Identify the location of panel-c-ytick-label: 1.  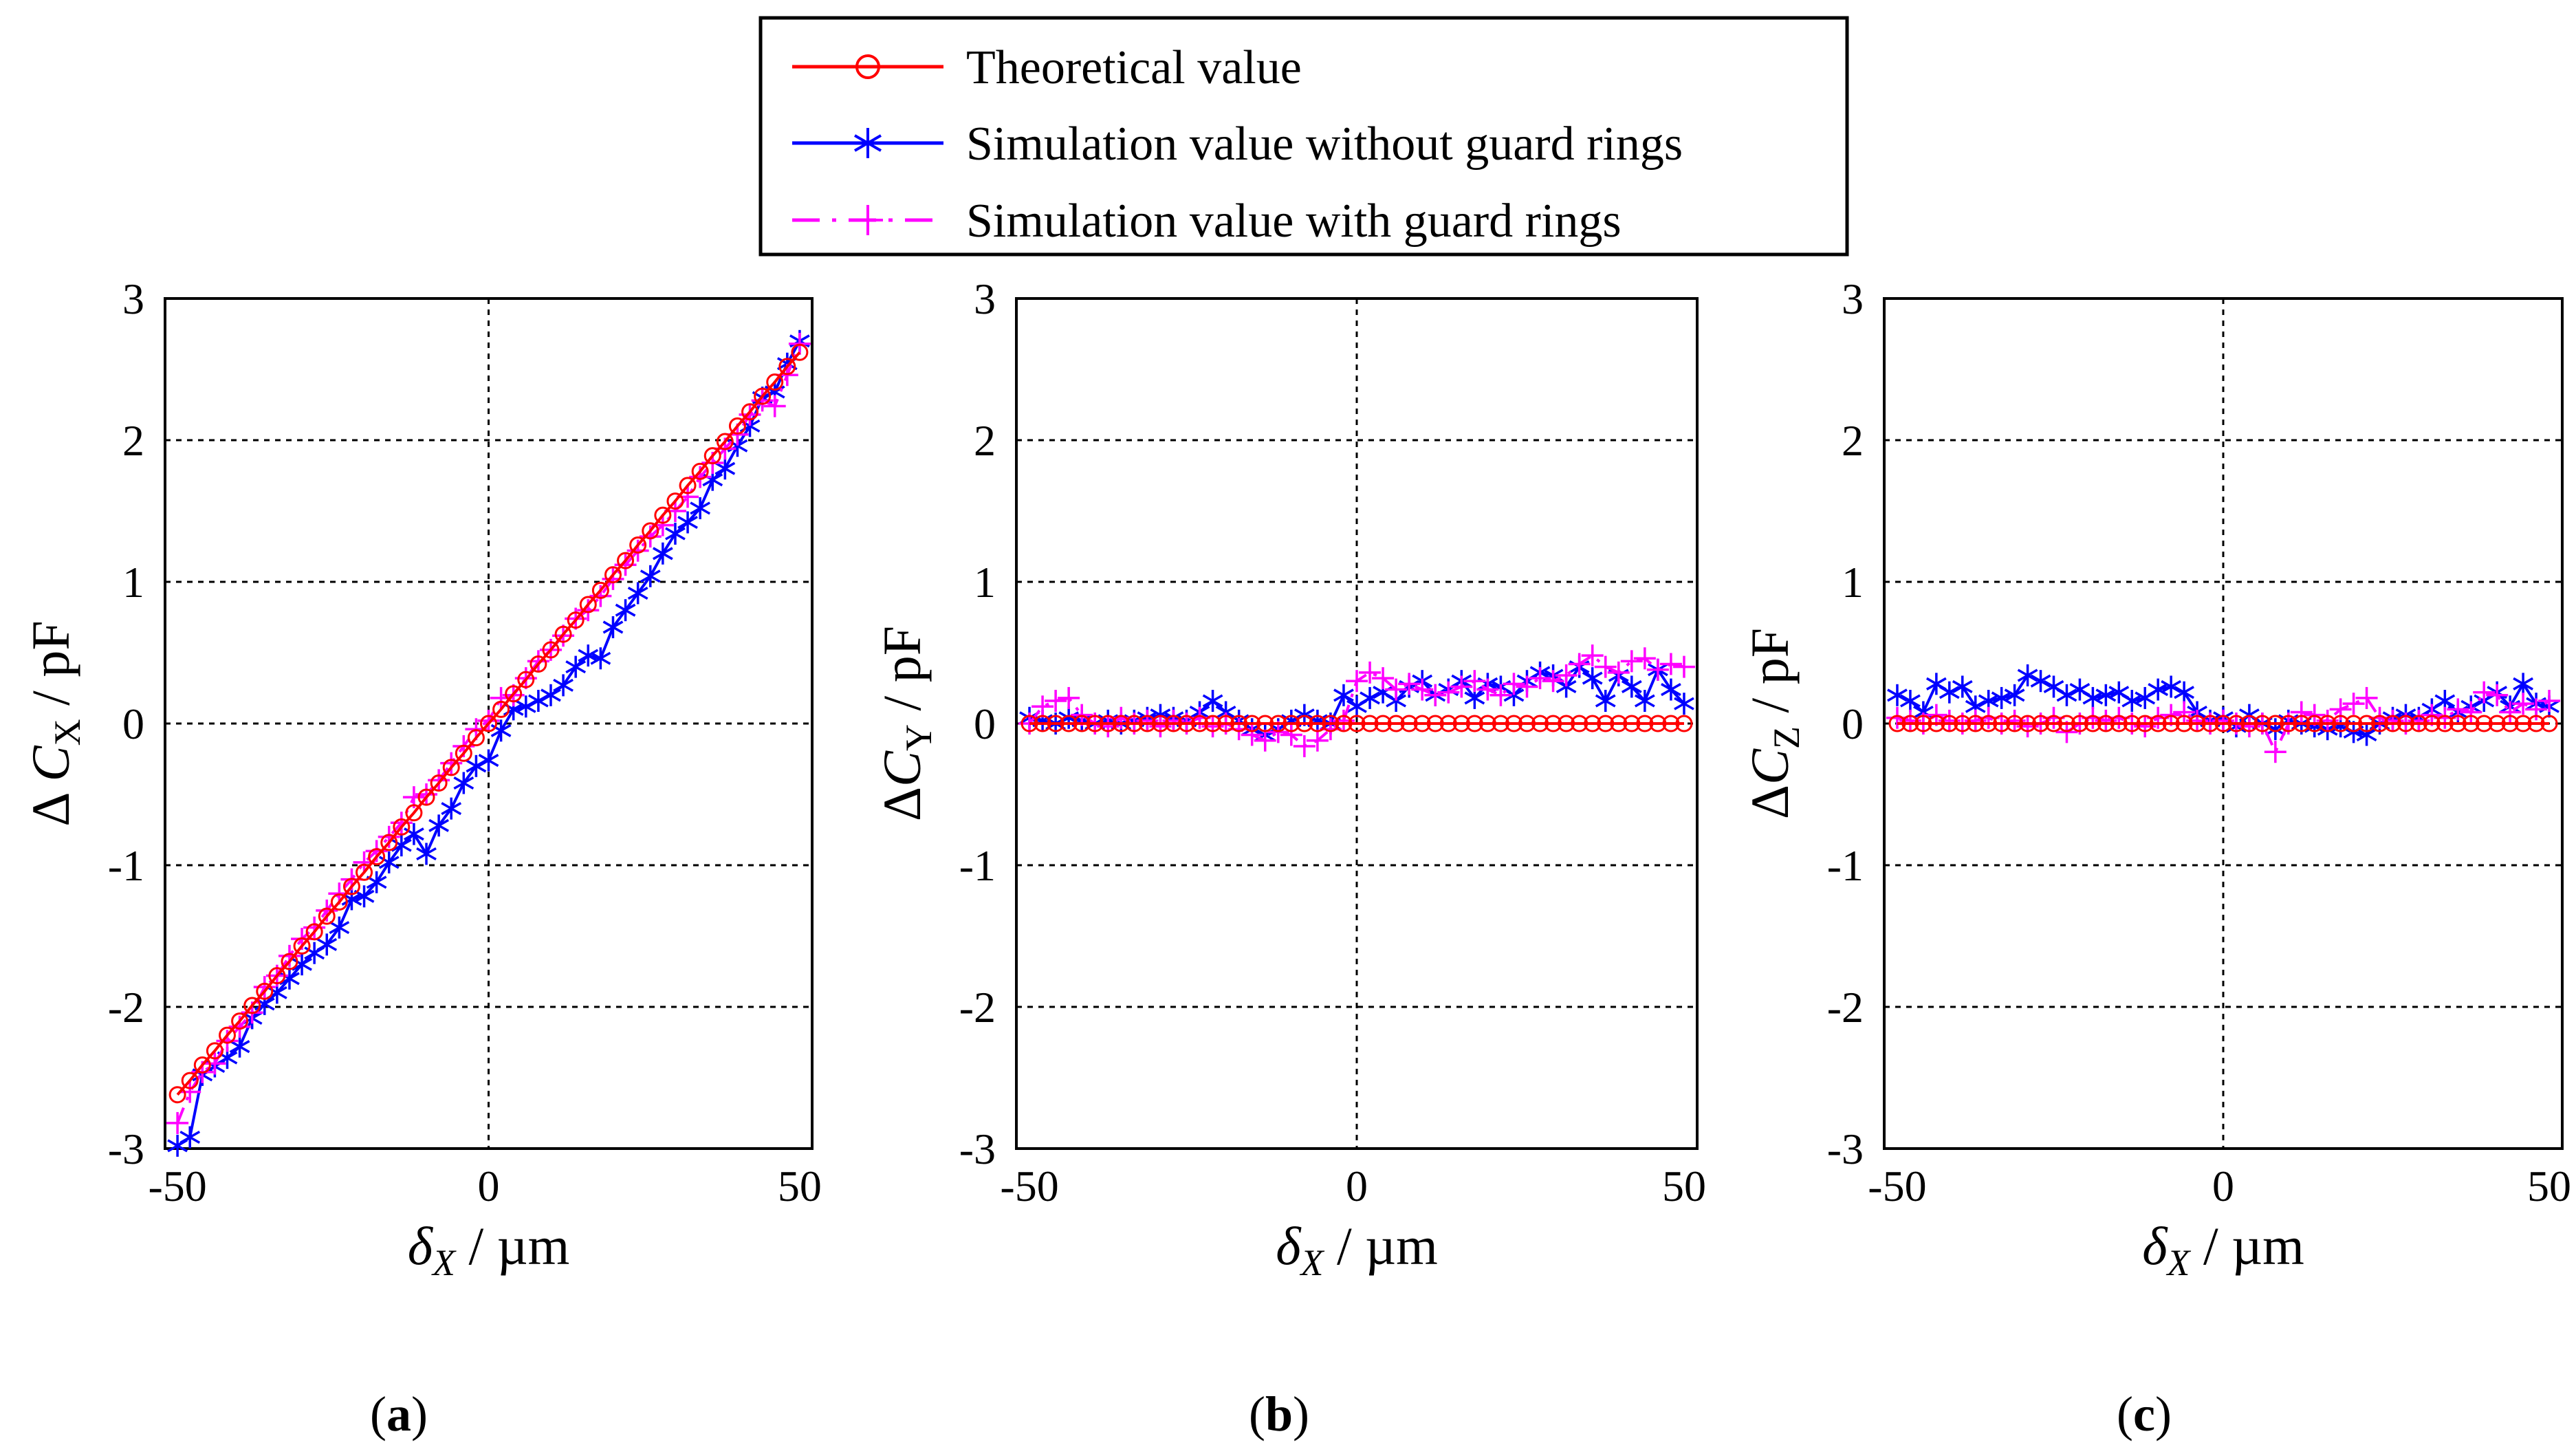
(1853, 582).